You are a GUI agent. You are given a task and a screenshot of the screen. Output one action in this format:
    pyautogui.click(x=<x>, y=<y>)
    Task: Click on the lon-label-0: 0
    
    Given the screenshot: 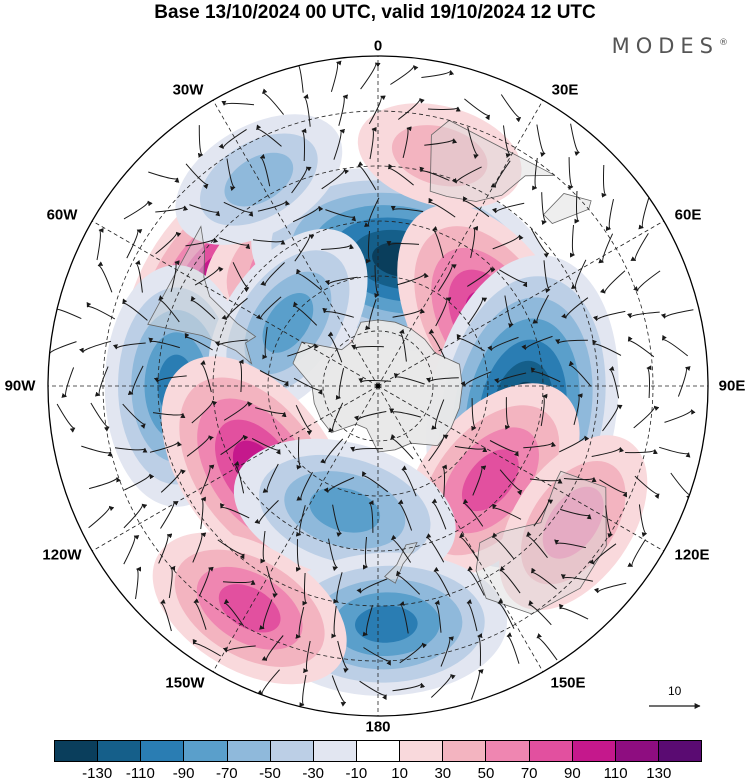 What is the action you would take?
    pyautogui.click(x=378, y=46)
    